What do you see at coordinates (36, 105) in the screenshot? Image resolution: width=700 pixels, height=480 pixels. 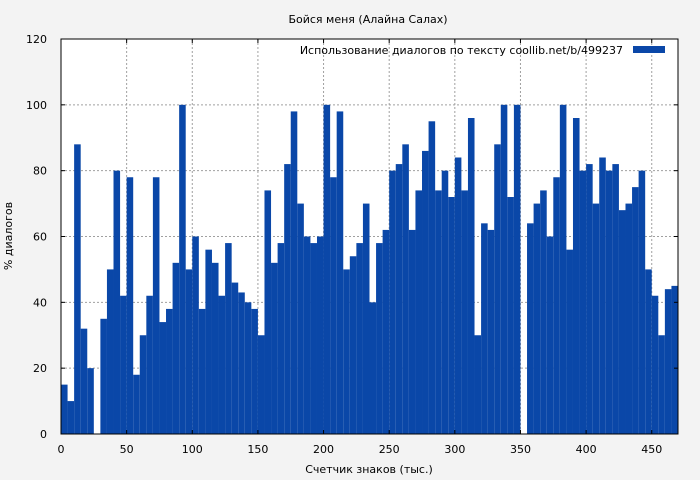 I see `y-tick-label: 100` at bounding box center [36, 105].